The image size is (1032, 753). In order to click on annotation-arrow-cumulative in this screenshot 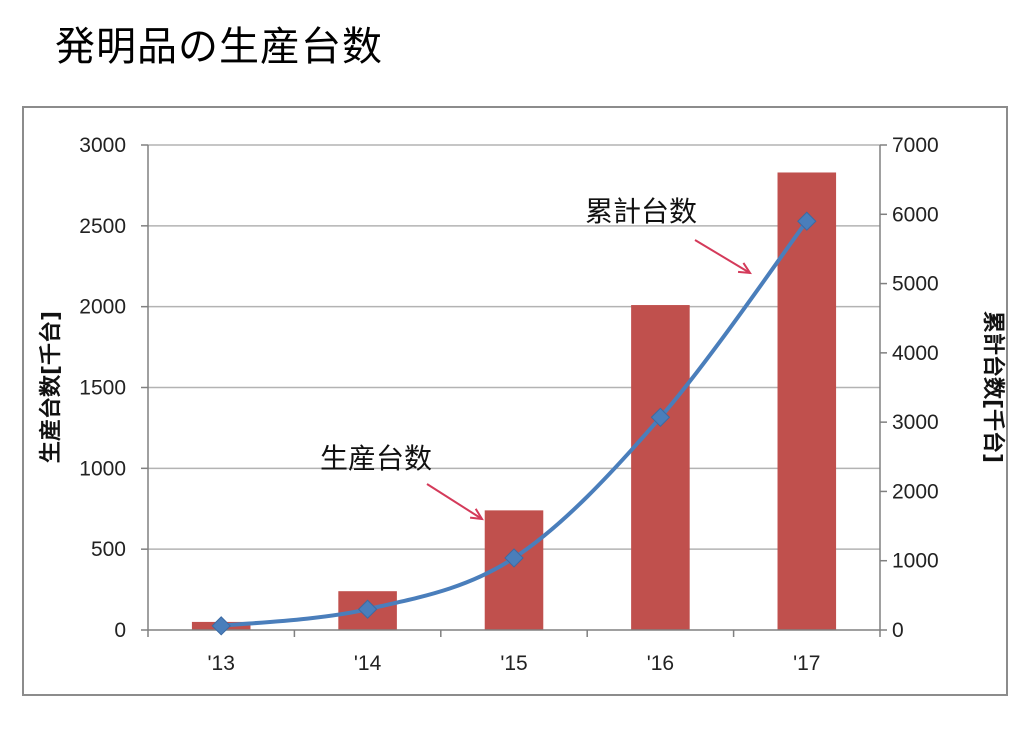, I will do `click(722, 256)`.